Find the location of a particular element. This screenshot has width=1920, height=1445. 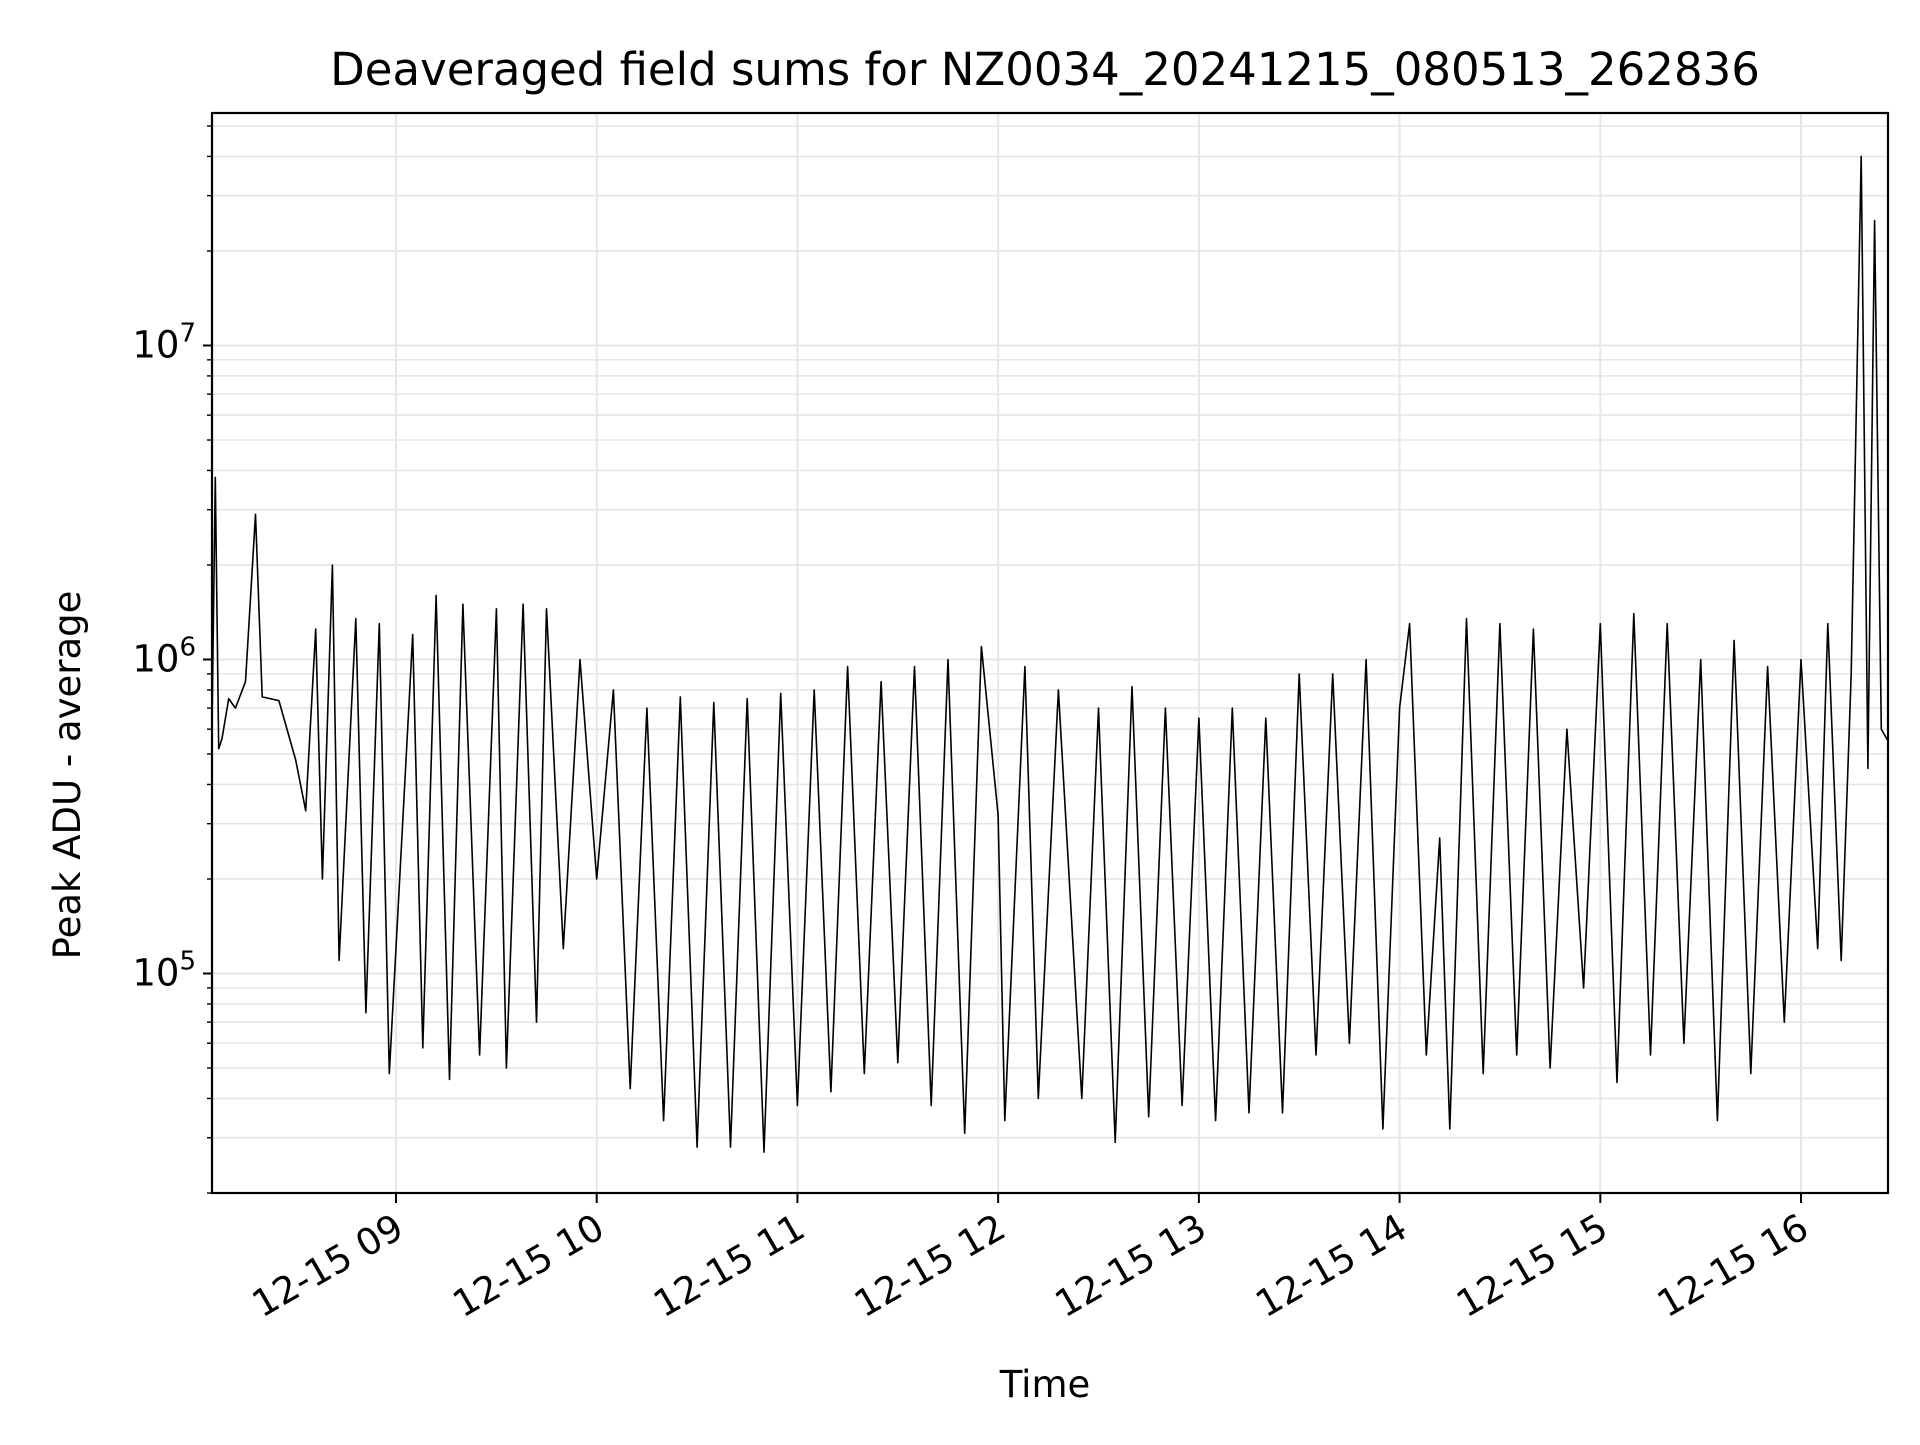

y-tick-label: 10⁶ is located at coordinates (164, 656).